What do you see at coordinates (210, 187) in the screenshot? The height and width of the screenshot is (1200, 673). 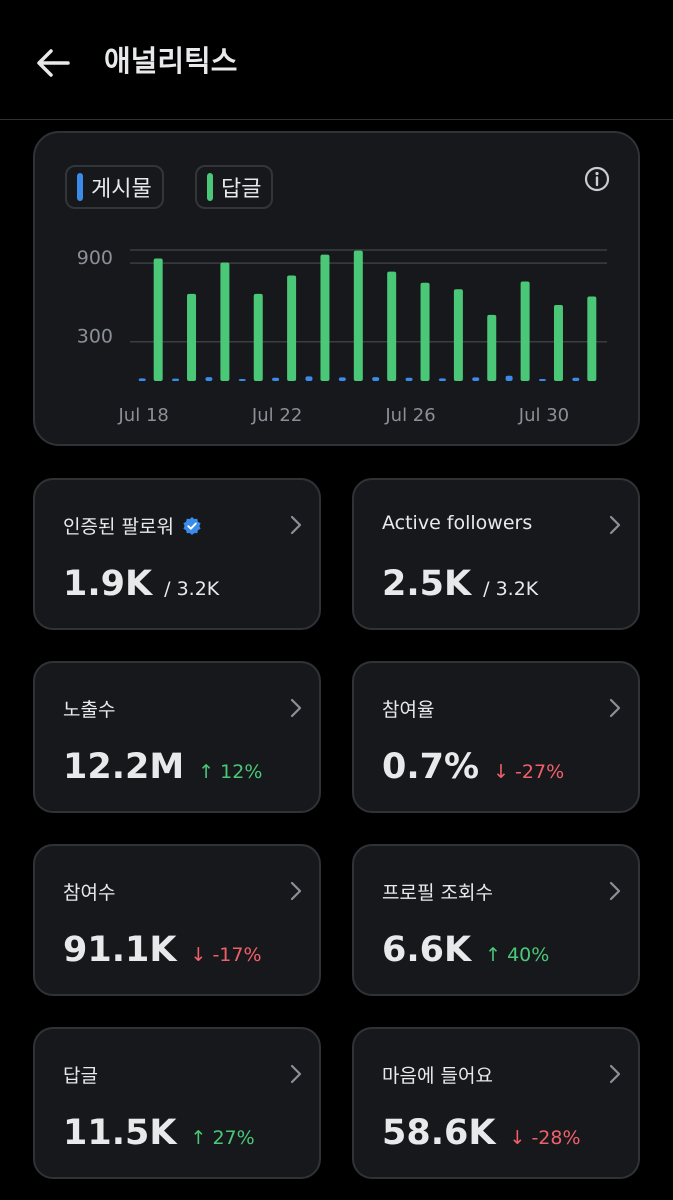 I see `legend-replies-swatch` at bounding box center [210, 187].